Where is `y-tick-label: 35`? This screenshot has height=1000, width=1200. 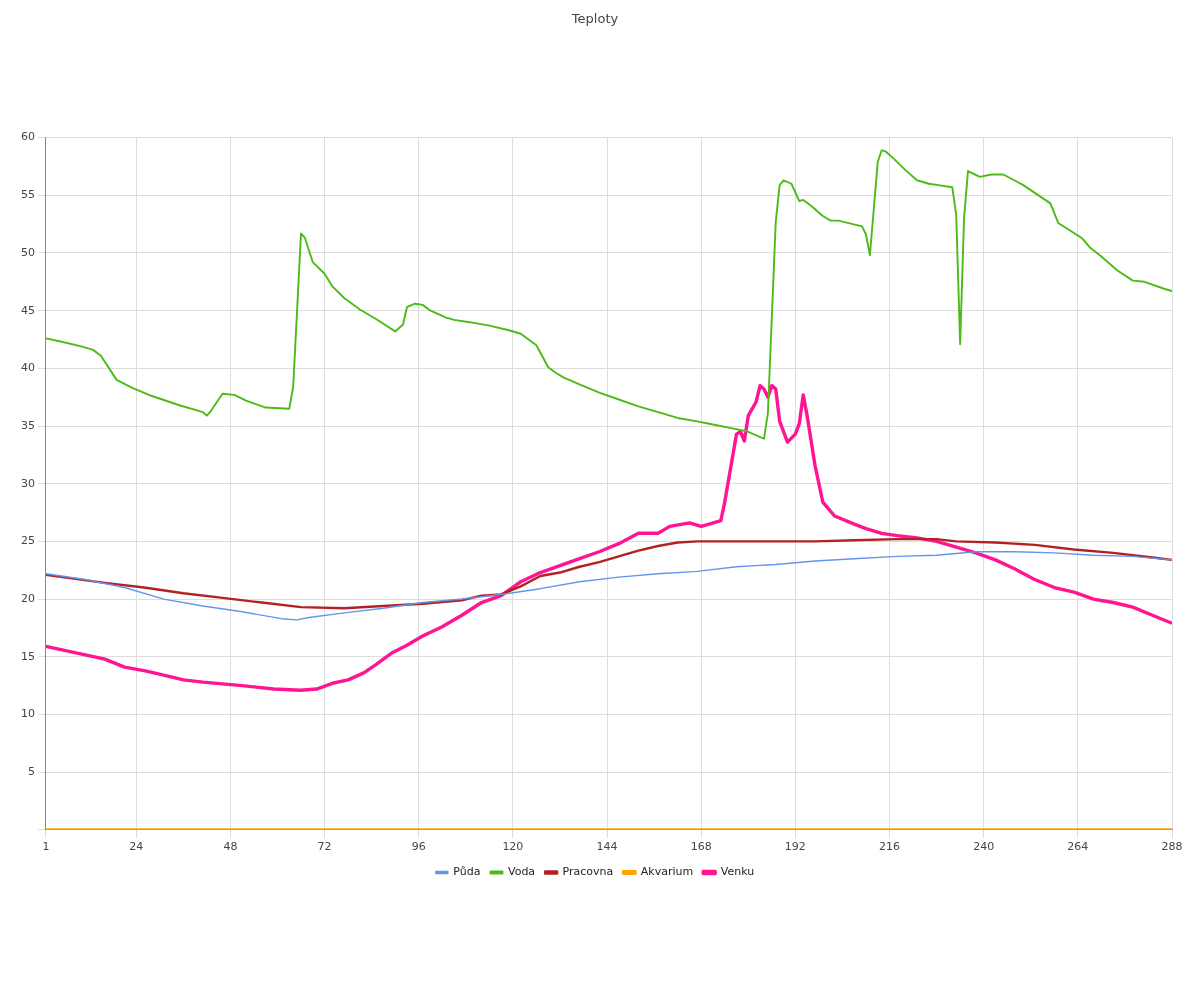
y-tick-label: 35 is located at coordinates (28, 425).